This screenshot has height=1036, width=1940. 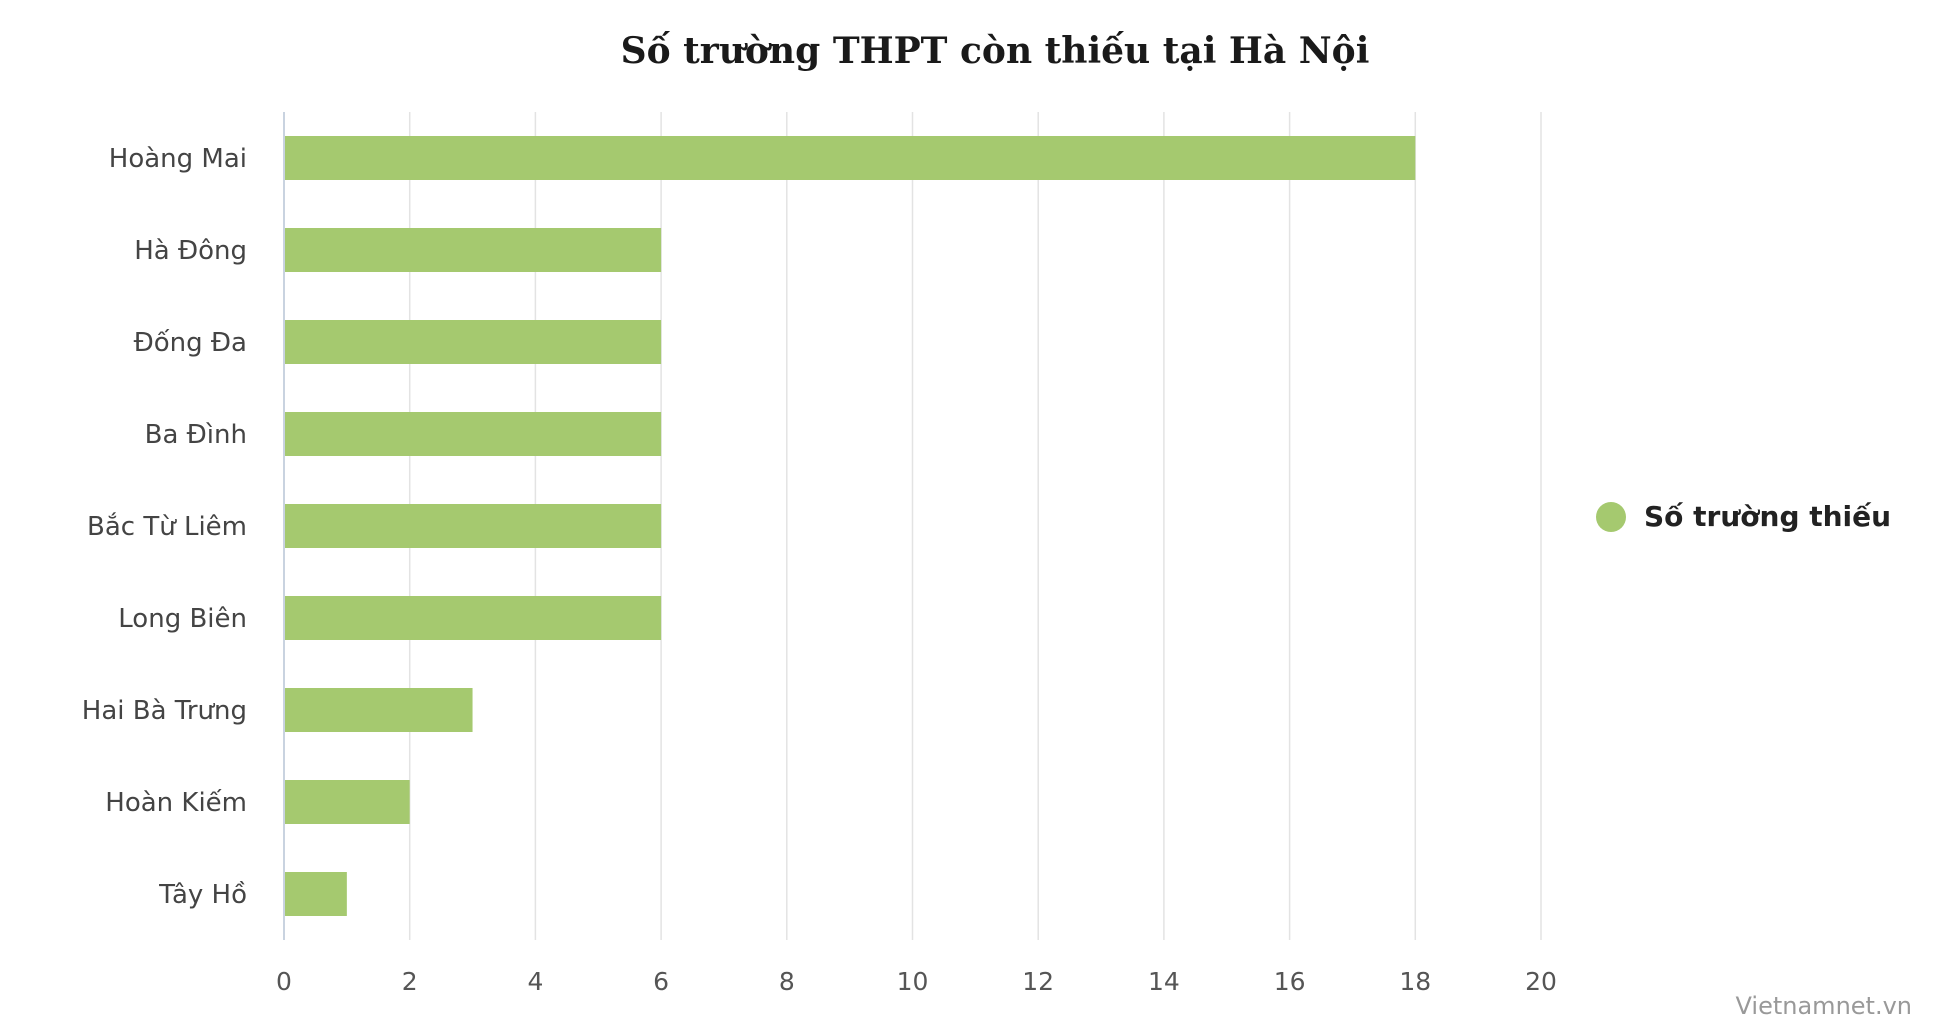 I want to click on source-credit: Vietnamnet.vn, so click(x=1823, y=1006).